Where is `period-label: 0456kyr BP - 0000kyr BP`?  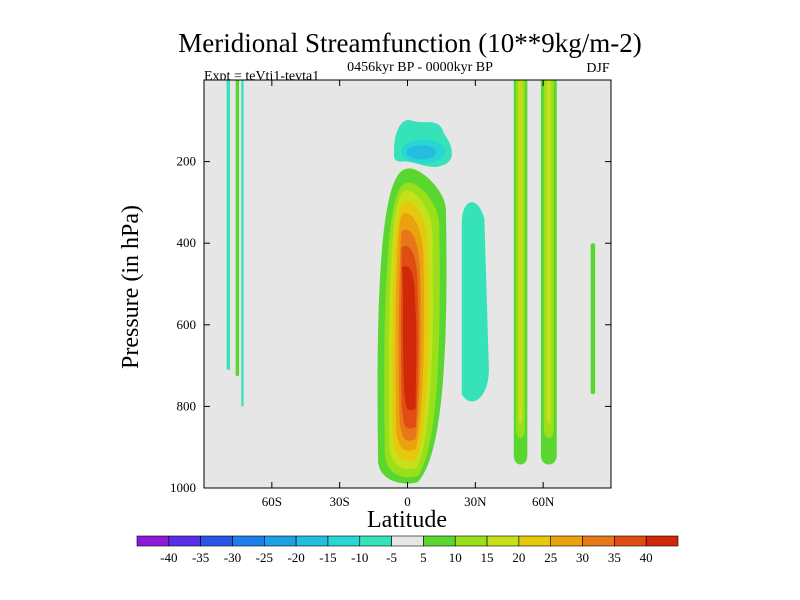 period-label: 0456kyr BP - 0000kyr BP is located at coordinates (420, 67).